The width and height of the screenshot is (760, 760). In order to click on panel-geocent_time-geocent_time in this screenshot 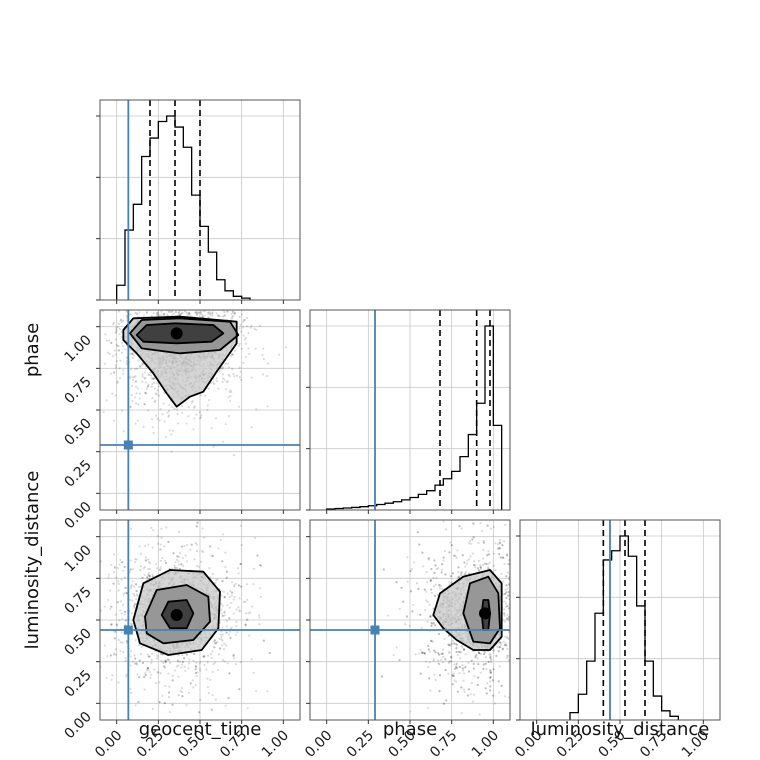, I will do `click(198, 201)`.